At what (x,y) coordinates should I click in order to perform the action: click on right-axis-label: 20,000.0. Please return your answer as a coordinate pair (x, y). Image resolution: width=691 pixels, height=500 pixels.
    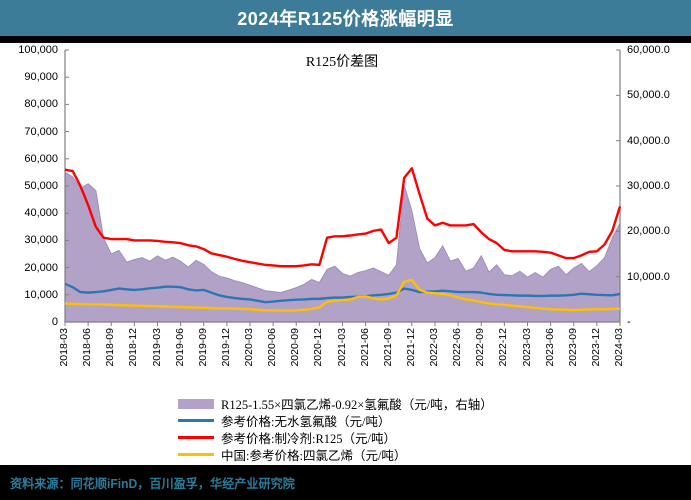
    Looking at the image, I should click on (648, 231).